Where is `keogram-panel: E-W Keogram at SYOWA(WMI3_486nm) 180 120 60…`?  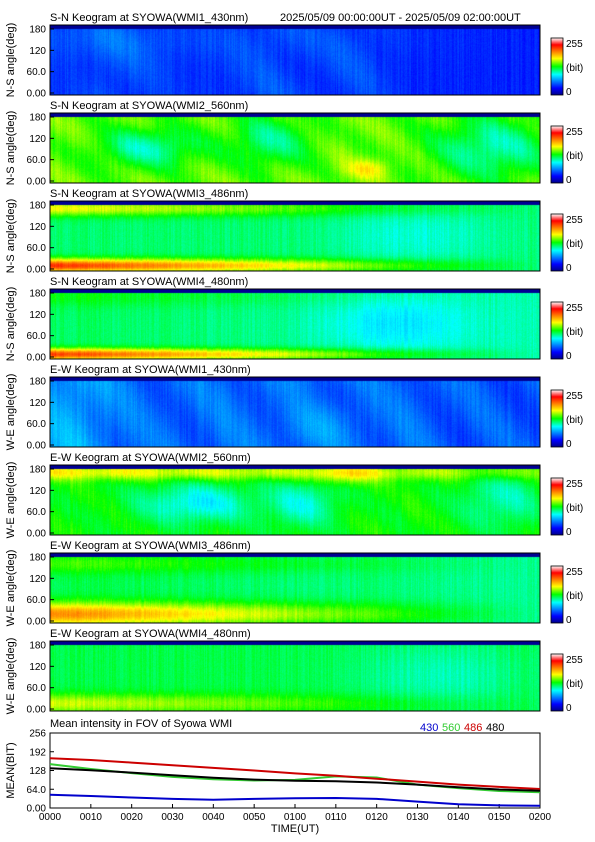
keogram-panel: E-W Keogram at SYOWA(WMI3_486nm) 180 120 60… is located at coordinates (294, 584).